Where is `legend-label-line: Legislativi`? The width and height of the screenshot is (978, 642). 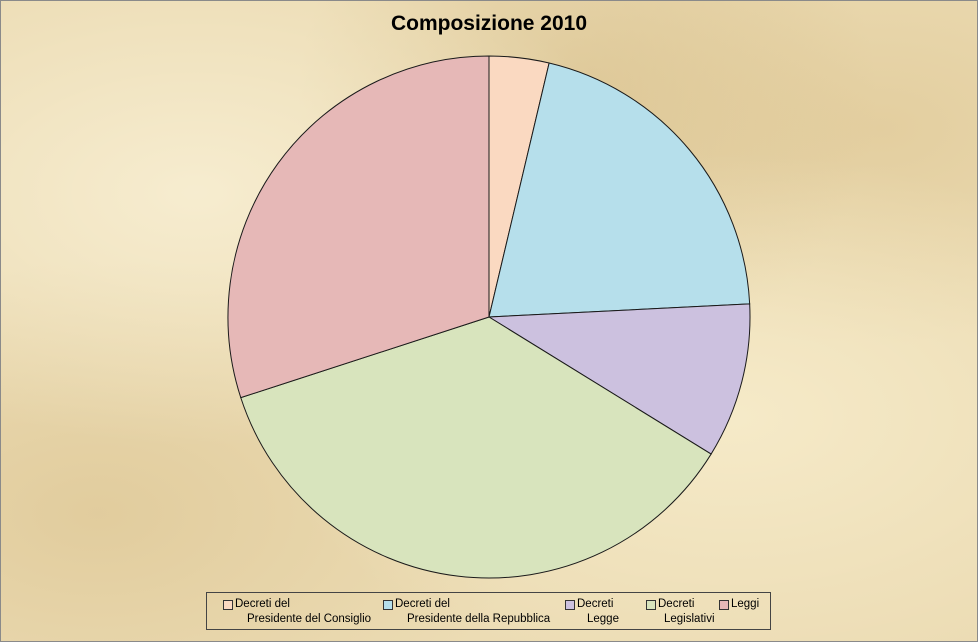 legend-label-line: Legislativi is located at coordinates (689, 619).